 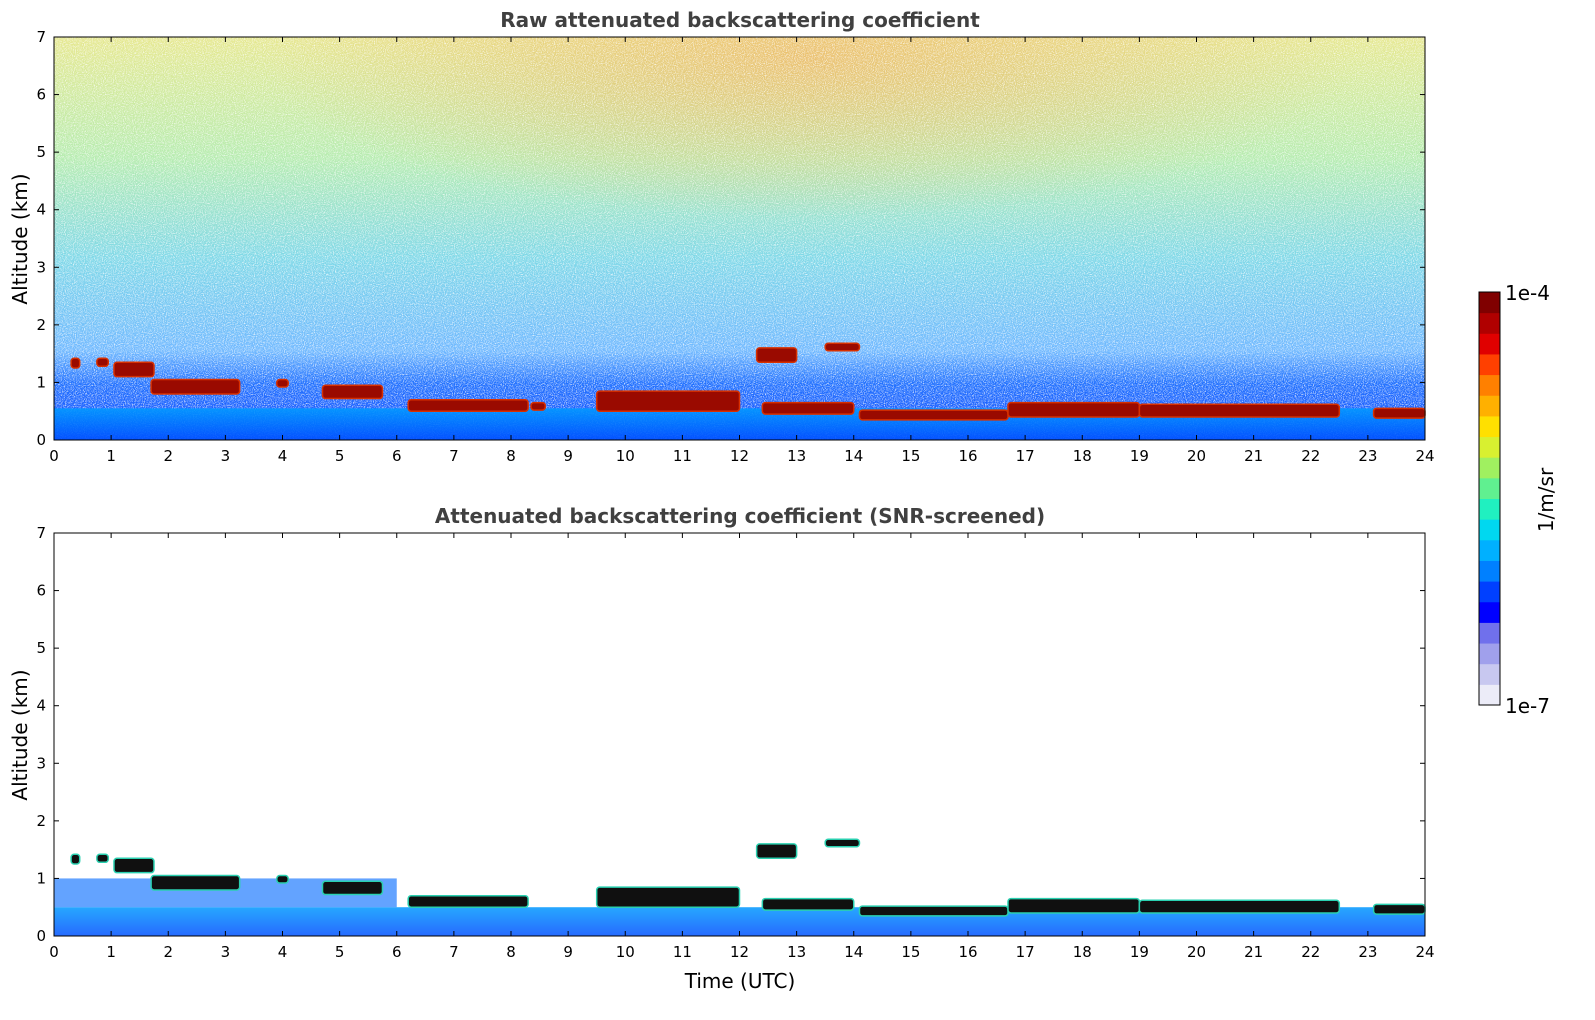 I want to click on x-tick-label: 15, so click(x=910, y=952).